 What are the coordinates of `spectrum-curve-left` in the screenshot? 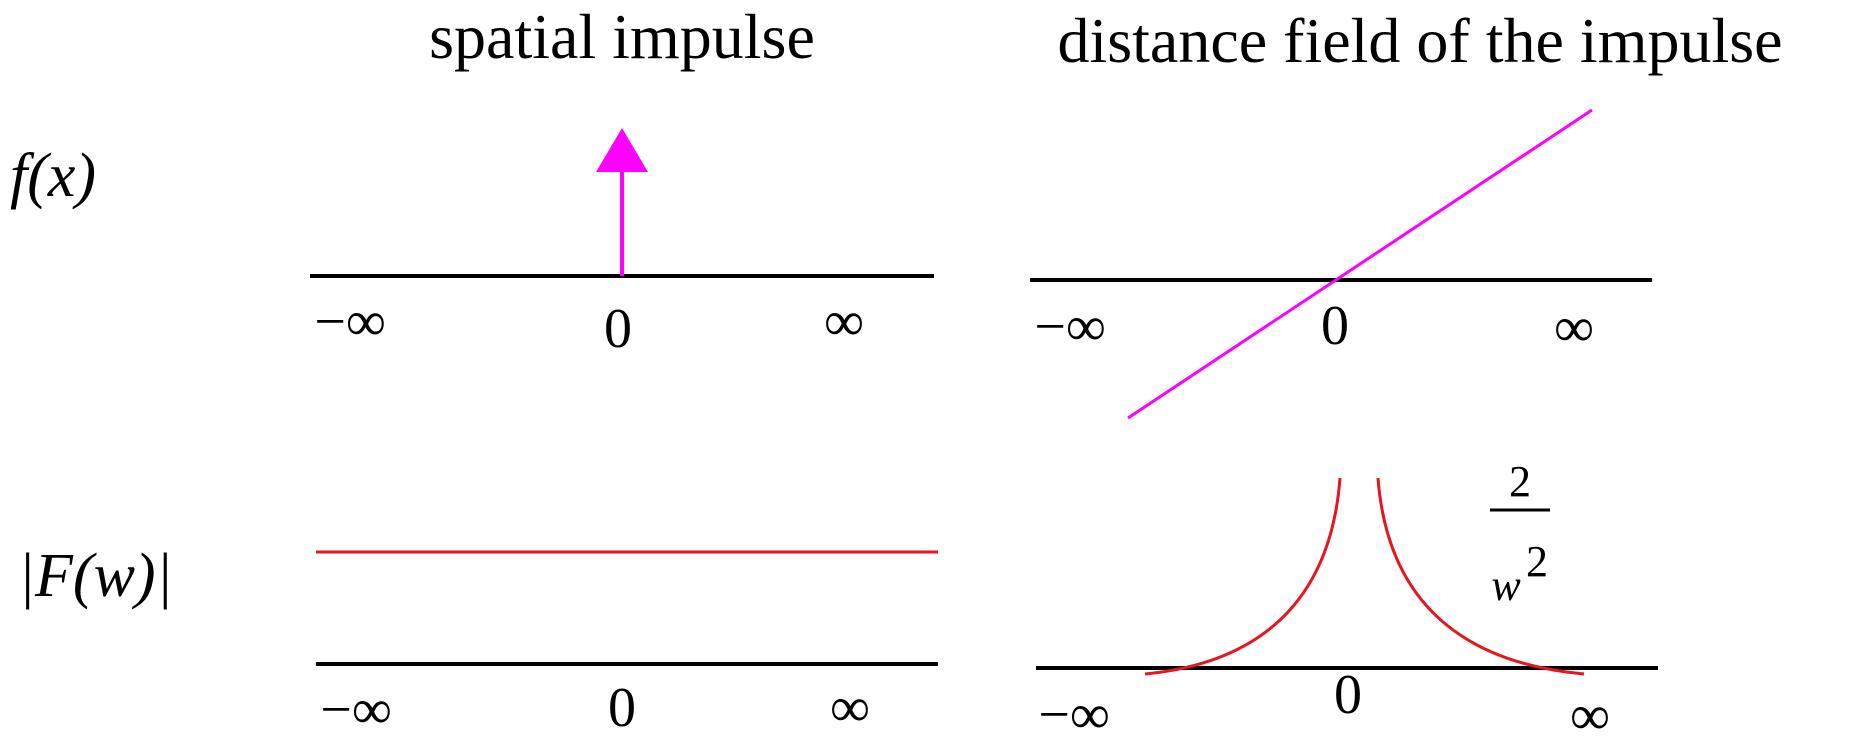 It's located at (1243, 576).